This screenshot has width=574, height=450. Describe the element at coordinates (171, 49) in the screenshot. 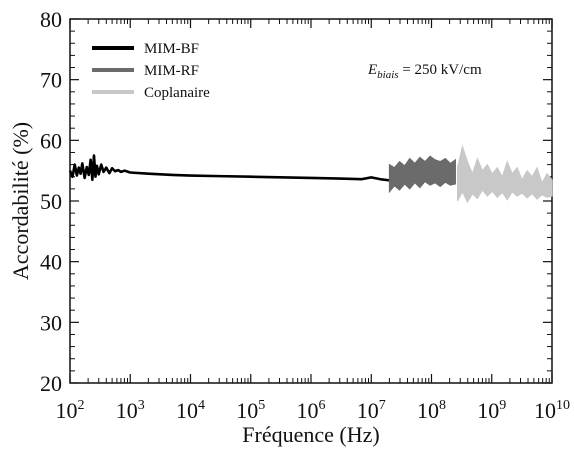

I see `legend-label-mim-bf: MIM-BF` at that location.